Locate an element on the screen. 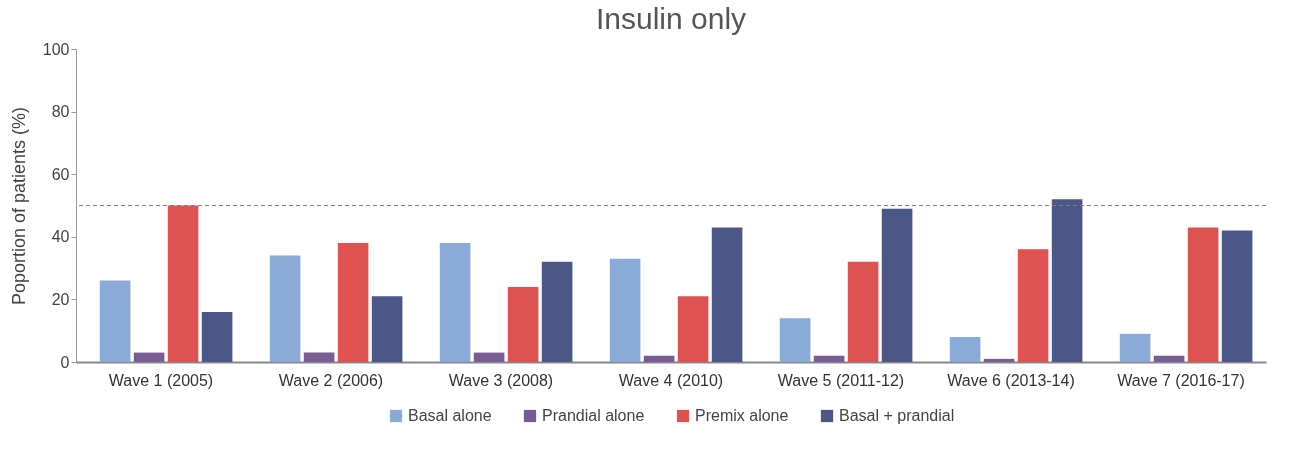 The height and width of the screenshot is (459, 1300). x-tick-label: Wave 1 (2005) is located at coordinates (161, 380).